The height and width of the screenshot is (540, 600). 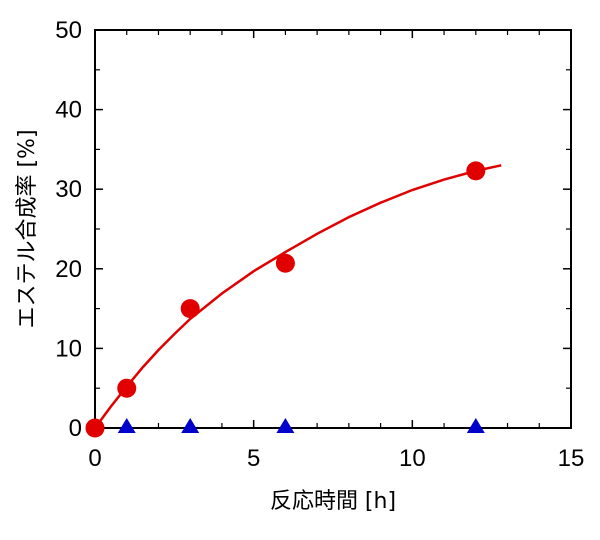 I want to click on y-tick-label: 0, so click(x=75, y=428).